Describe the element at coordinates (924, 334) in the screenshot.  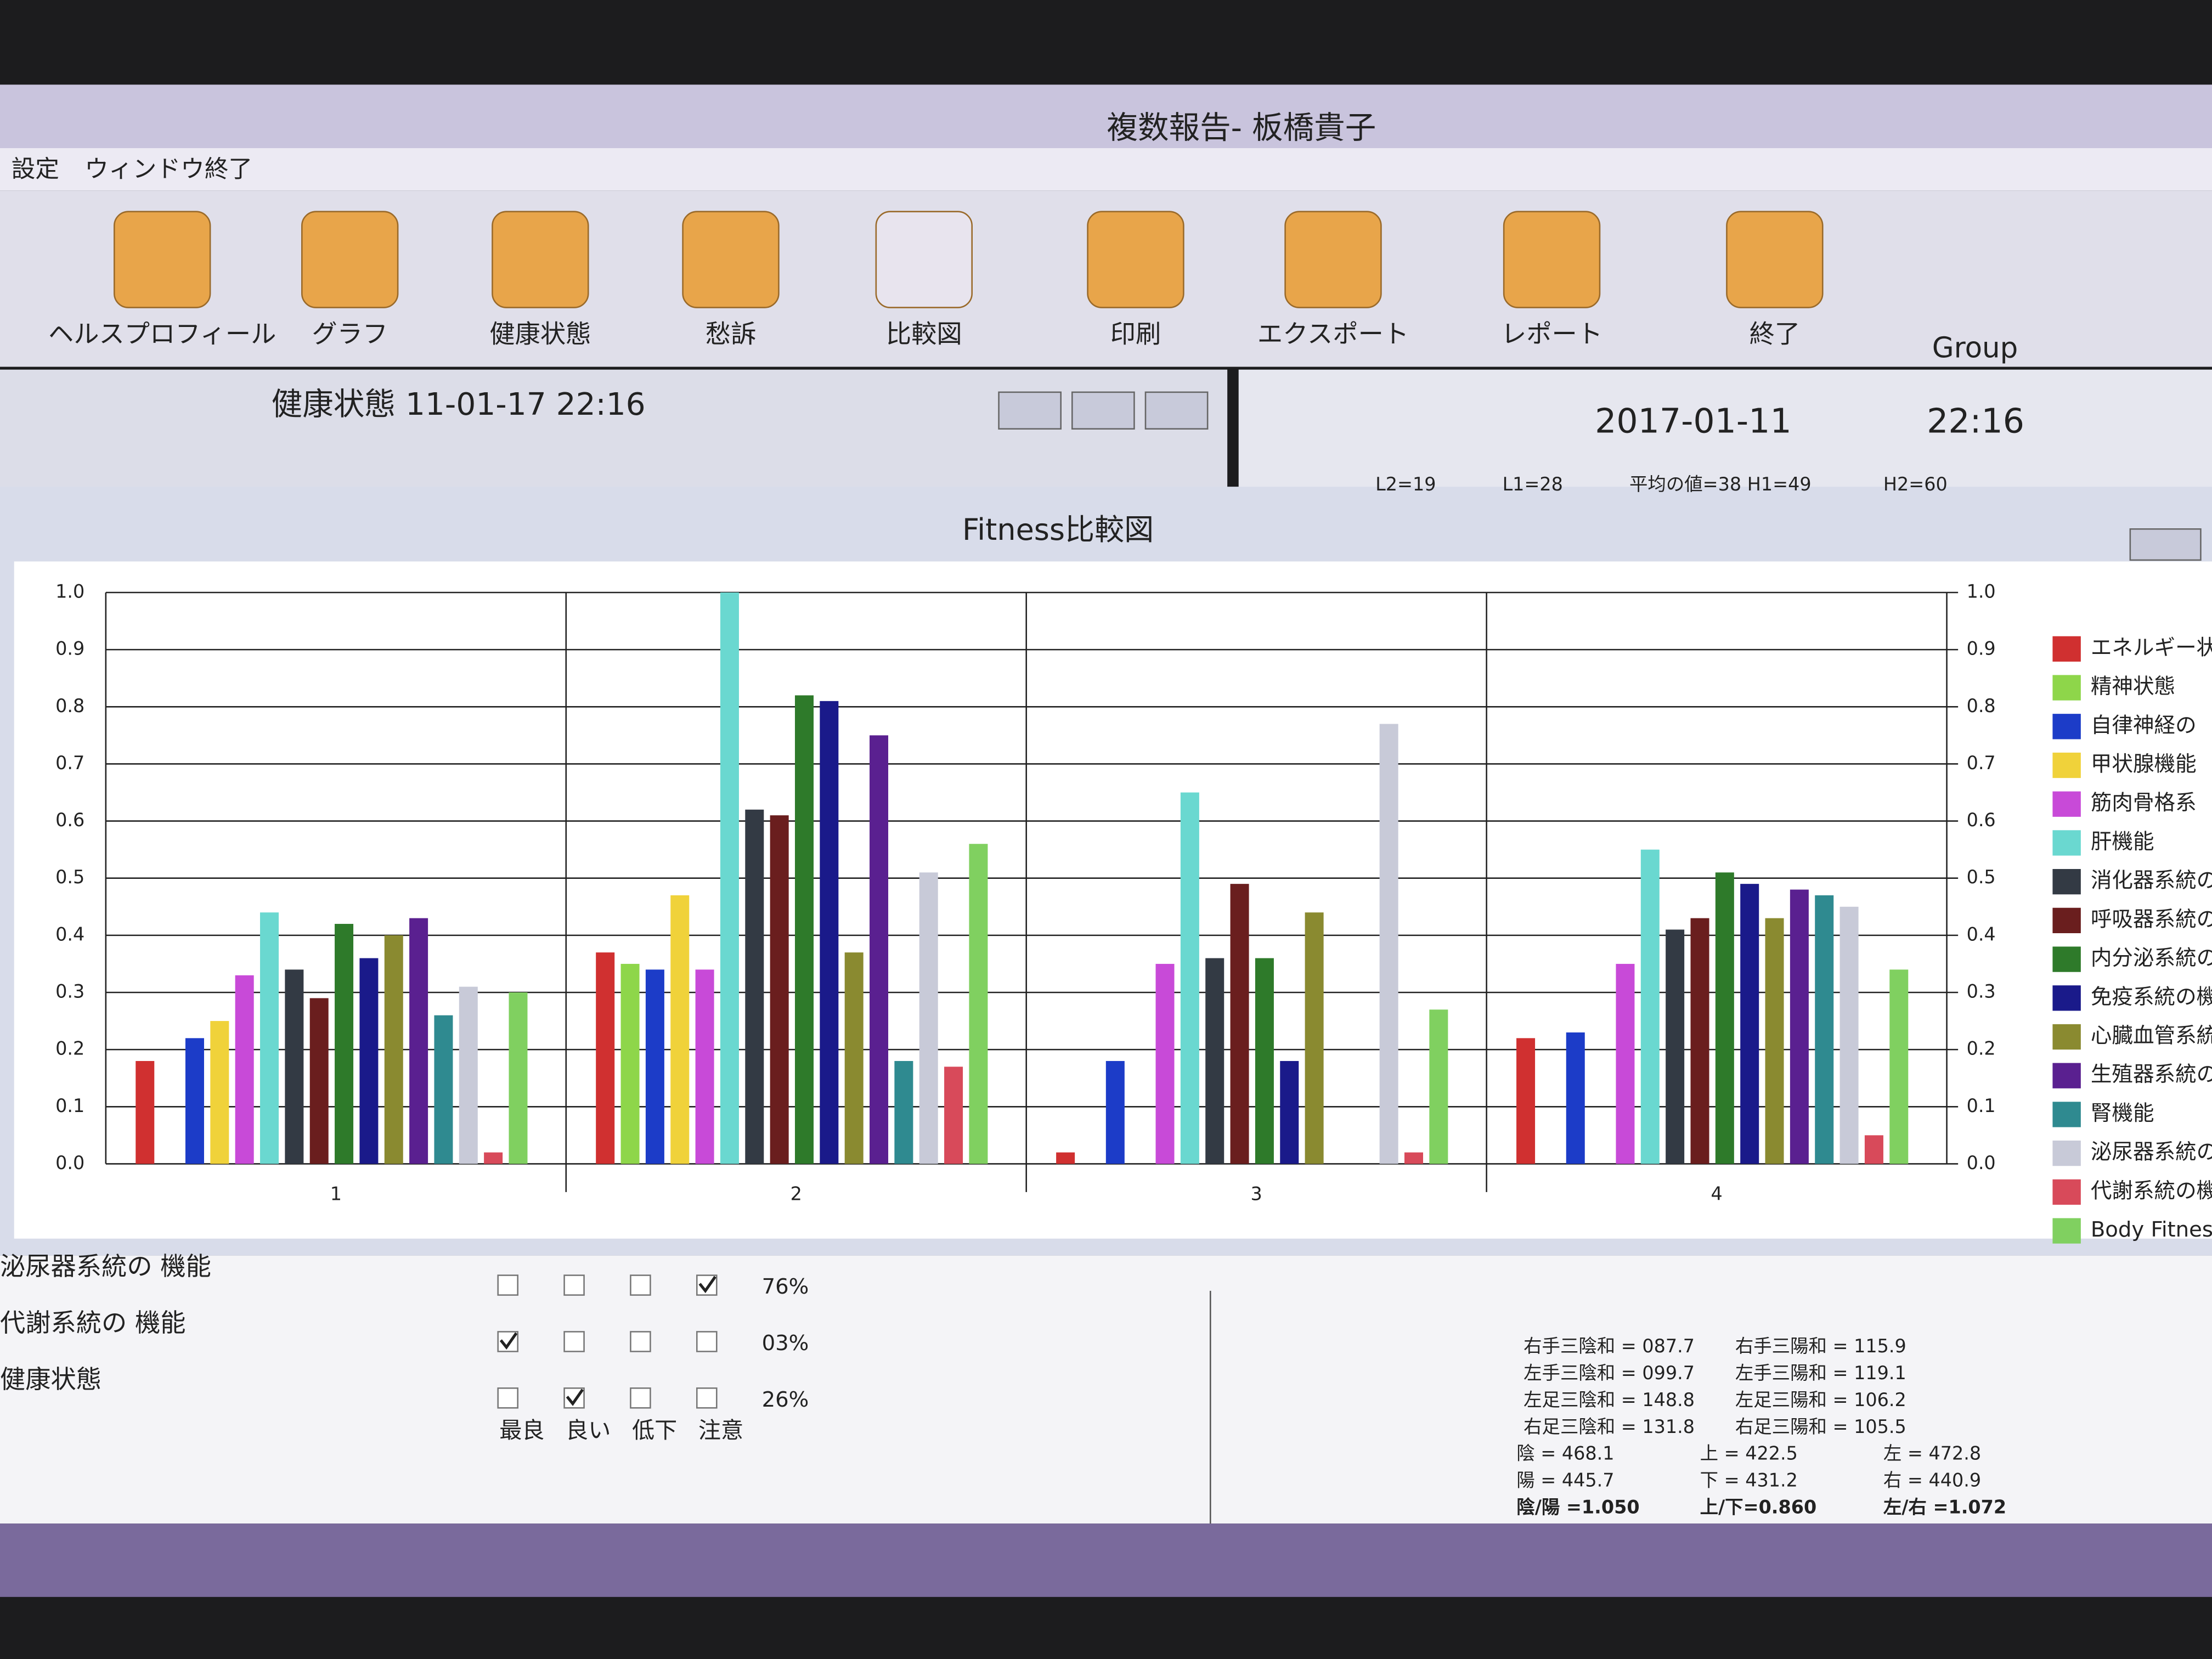
I see `toolbar-label: 比較図` at that location.